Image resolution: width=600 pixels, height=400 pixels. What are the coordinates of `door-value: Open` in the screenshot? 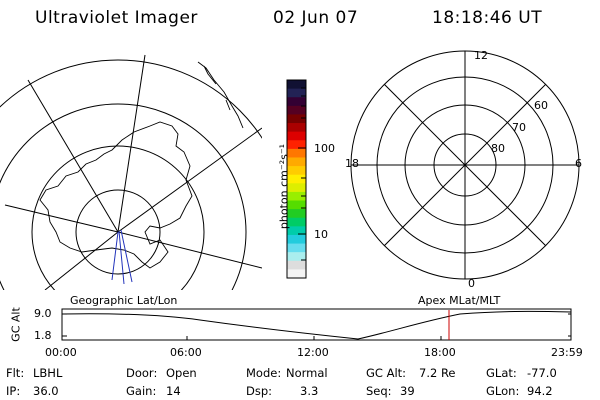 It's located at (181, 373).